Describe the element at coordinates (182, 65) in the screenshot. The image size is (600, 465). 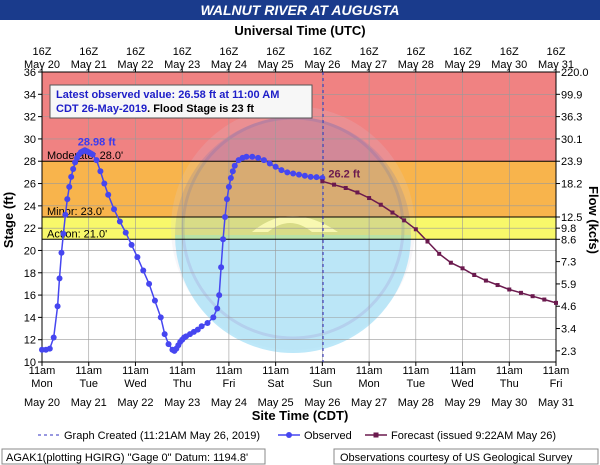
I see `top-tick-label-date: May 23` at that location.